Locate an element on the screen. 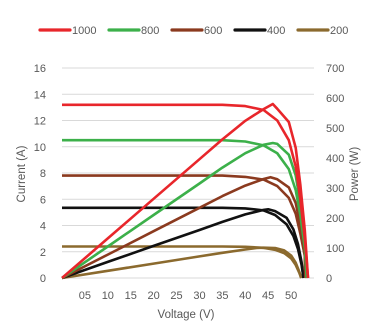  y2-tick-label: 300 is located at coordinates (335, 189).